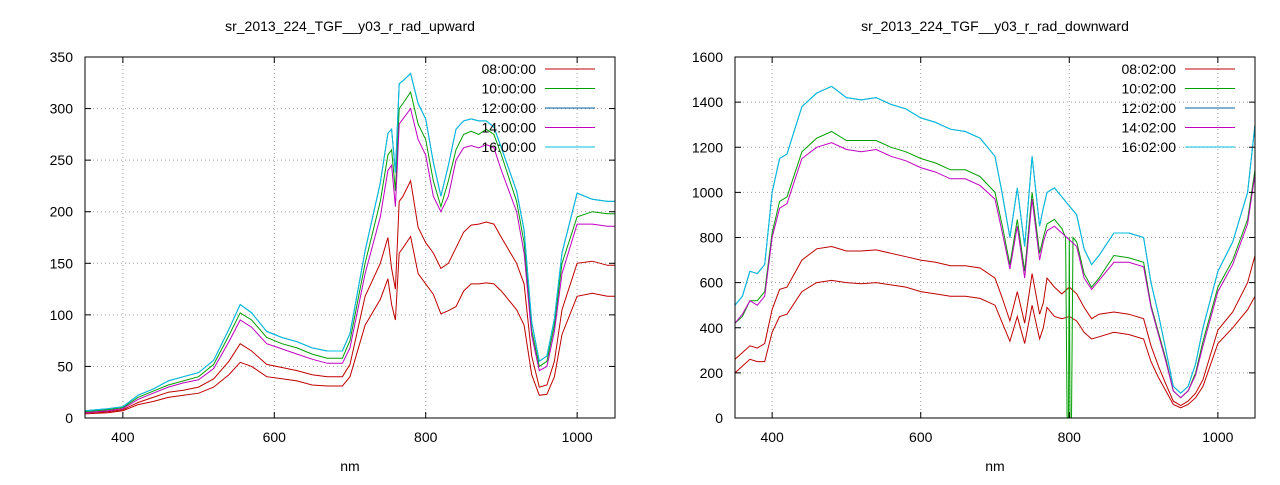 The image size is (1280, 485). Describe the element at coordinates (712, 238) in the screenshot. I see `y-tick-label: 800` at that location.